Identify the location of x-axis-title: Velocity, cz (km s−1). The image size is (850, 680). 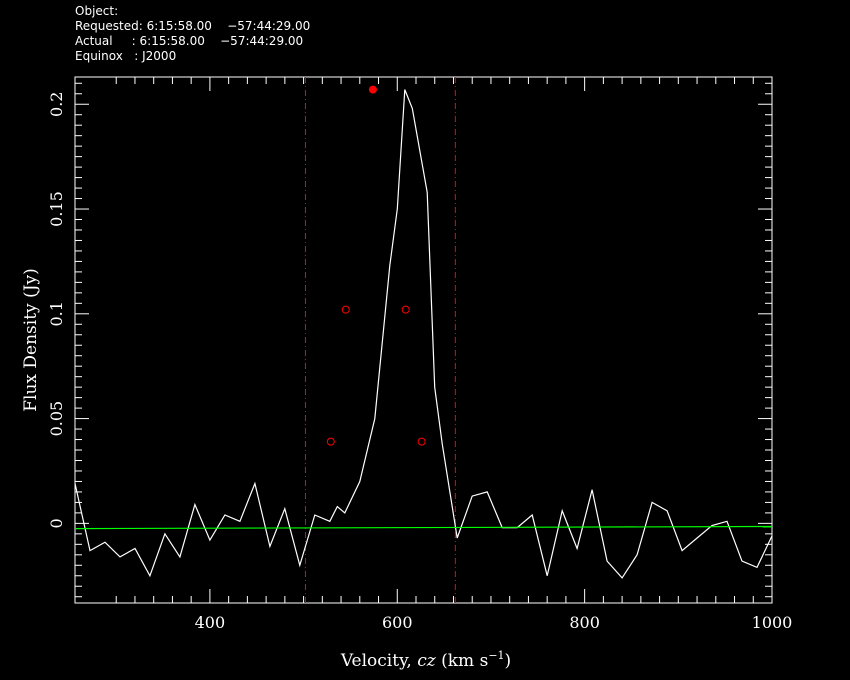
(425, 660).